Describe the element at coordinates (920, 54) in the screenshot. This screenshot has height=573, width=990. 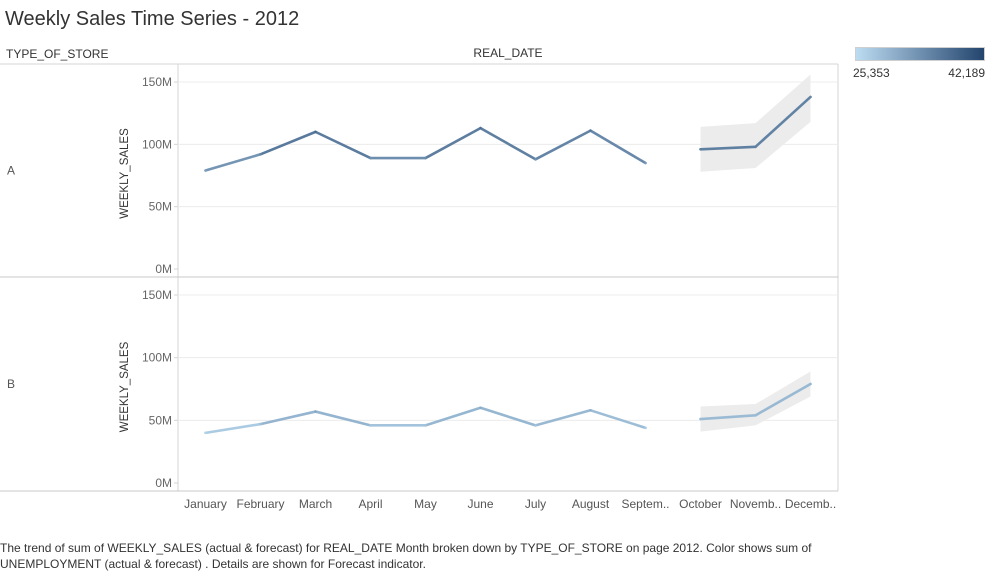
I see `color-legend-bar` at that location.